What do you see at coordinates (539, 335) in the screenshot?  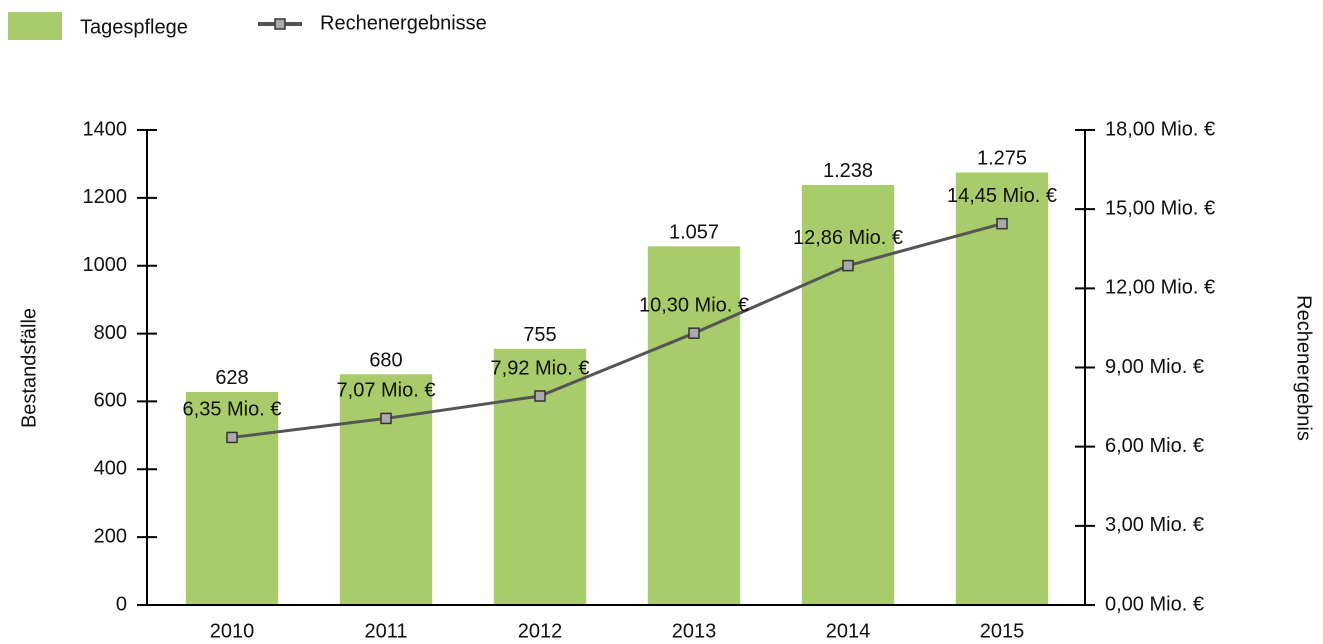 I see `bar-label: 755` at bounding box center [539, 335].